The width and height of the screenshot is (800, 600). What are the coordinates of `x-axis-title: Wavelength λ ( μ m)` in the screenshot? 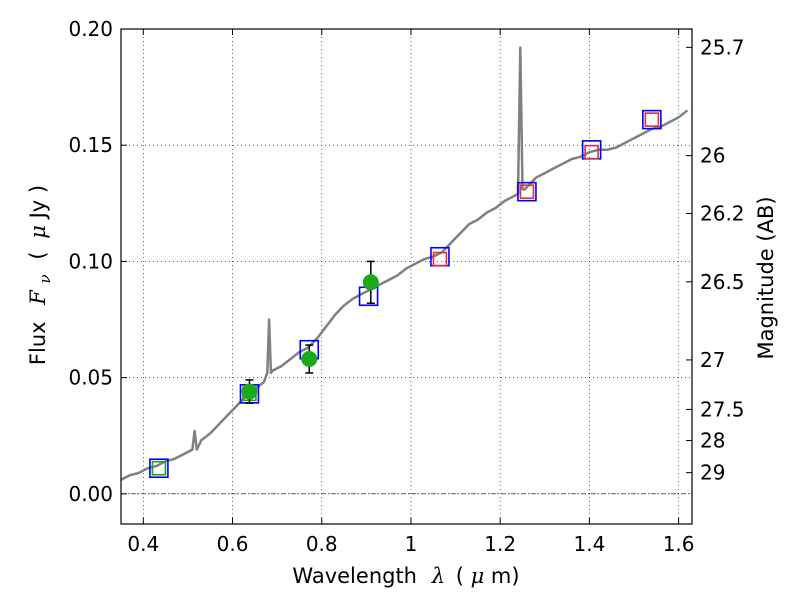 It's located at (405, 576).